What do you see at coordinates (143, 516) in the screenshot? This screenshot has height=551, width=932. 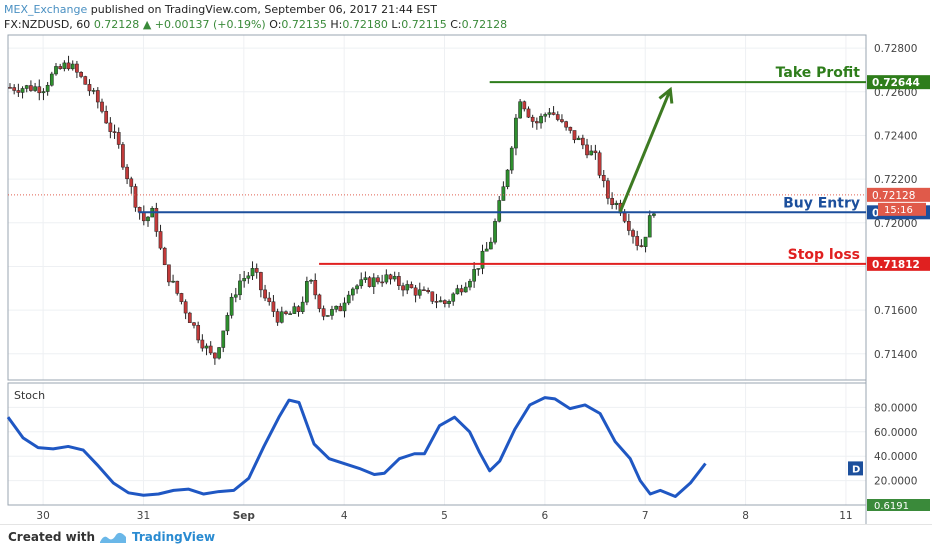 I see `time-tick-label: 31` at bounding box center [143, 516].